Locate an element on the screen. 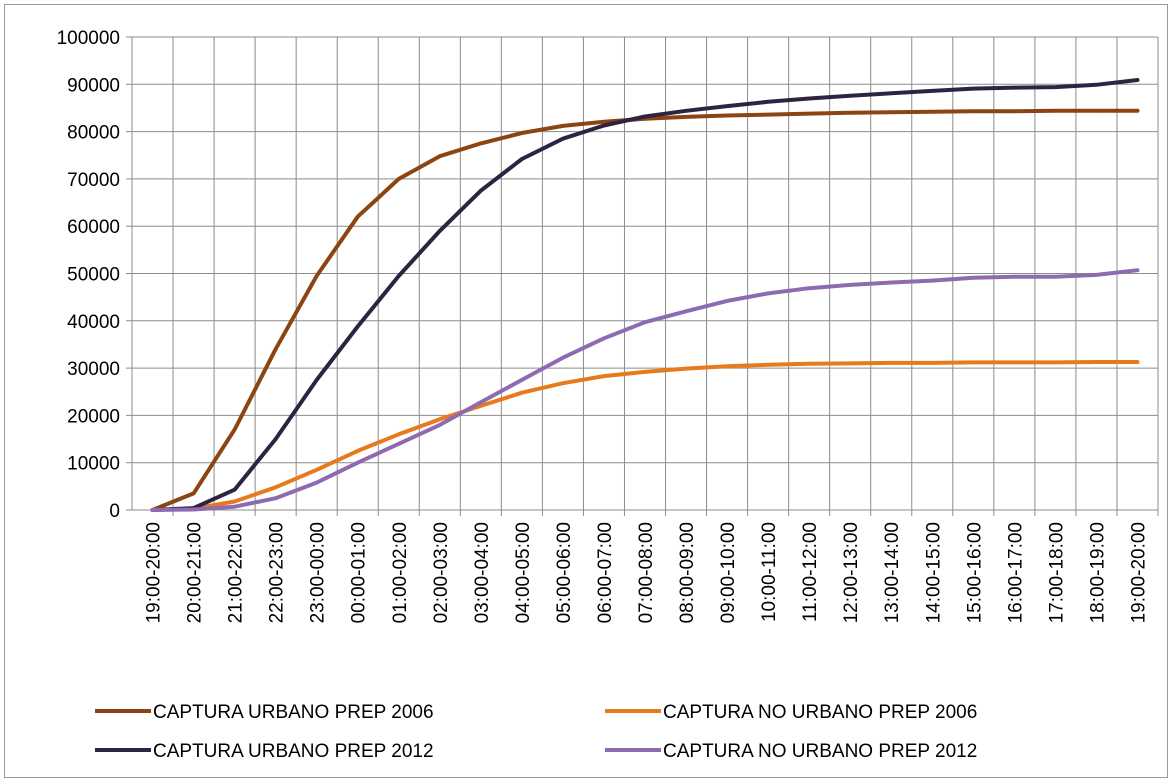  x-tick-label: 14:00-15:00 is located at coordinates (933, 572).